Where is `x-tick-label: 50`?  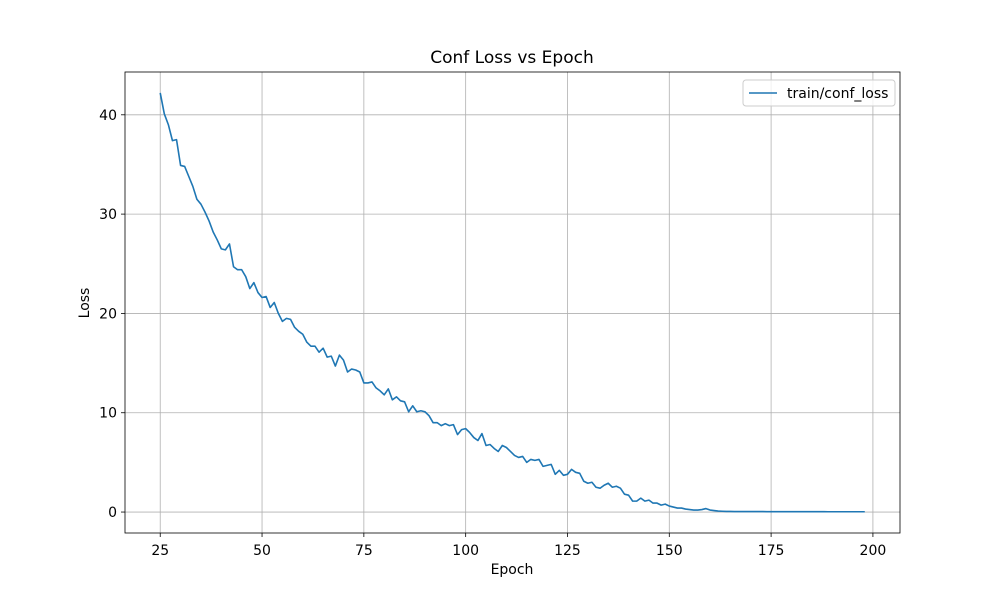
x-tick-label: 50 is located at coordinates (262, 551).